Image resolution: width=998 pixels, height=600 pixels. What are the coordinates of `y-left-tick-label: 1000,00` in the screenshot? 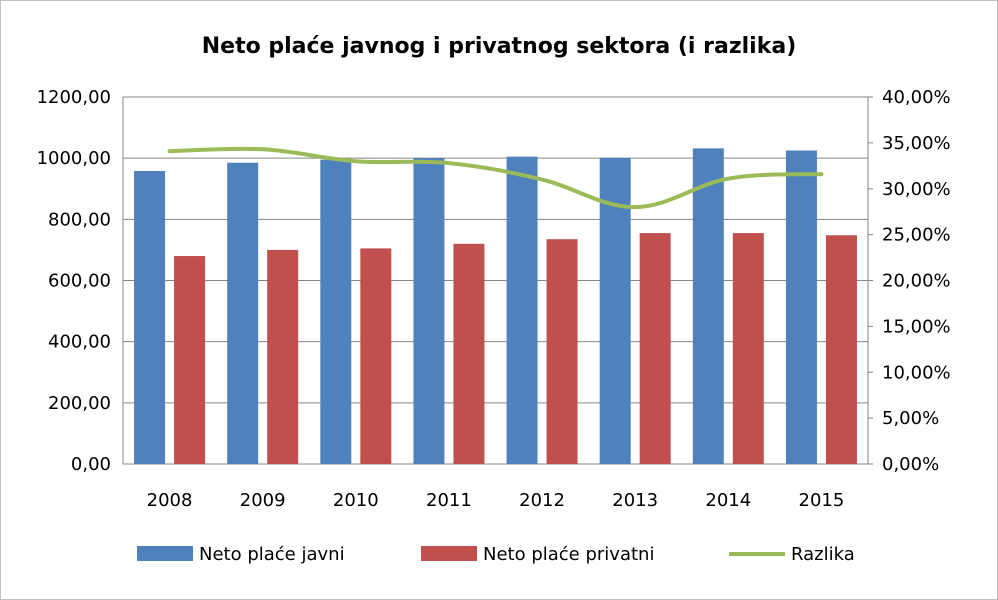 It's located at (74, 158).